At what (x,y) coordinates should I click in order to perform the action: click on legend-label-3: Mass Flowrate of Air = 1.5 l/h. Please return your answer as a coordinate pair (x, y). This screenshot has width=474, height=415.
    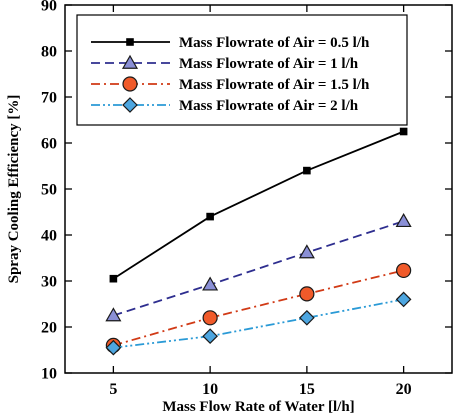
    Looking at the image, I should click on (274, 85).